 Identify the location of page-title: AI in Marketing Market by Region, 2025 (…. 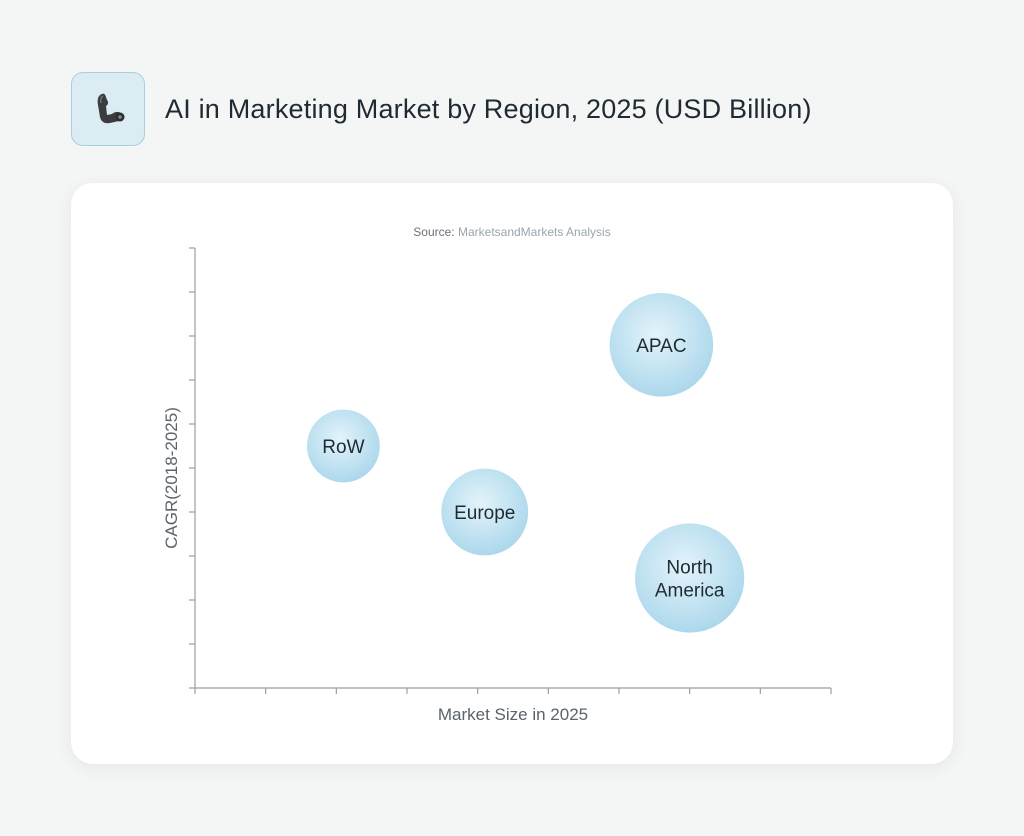
(488, 108).